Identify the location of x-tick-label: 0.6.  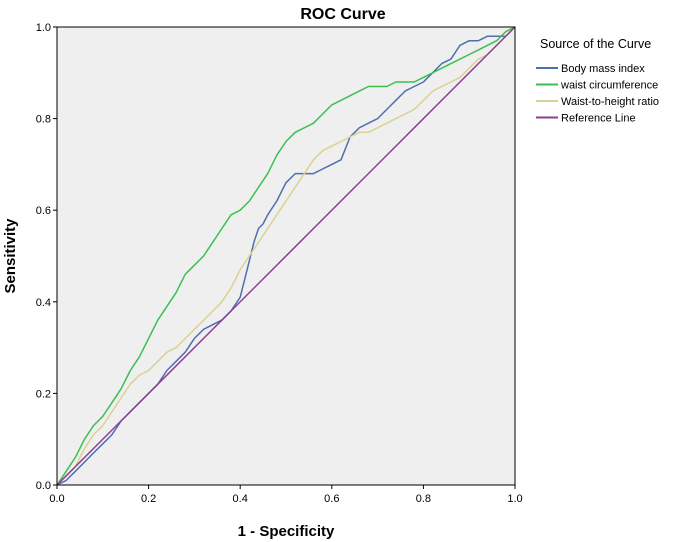
(331, 499).